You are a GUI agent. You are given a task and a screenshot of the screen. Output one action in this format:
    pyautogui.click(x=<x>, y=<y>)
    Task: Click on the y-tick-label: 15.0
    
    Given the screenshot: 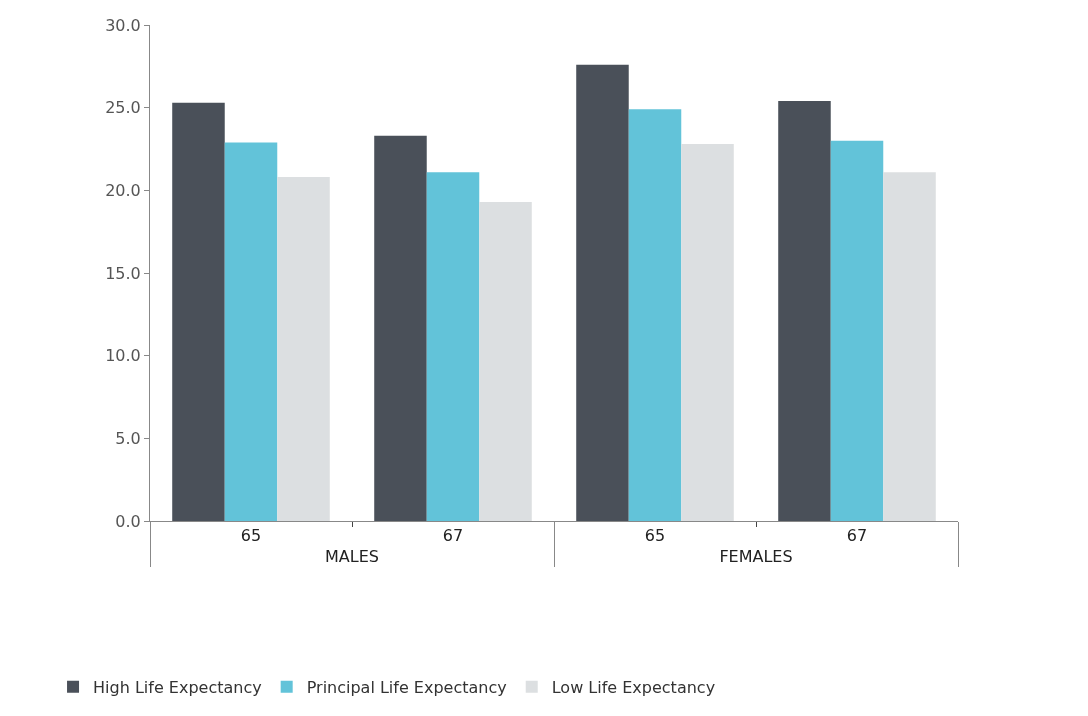 What is the action you would take?
    pyautogui.click(x=123, y=273)
    